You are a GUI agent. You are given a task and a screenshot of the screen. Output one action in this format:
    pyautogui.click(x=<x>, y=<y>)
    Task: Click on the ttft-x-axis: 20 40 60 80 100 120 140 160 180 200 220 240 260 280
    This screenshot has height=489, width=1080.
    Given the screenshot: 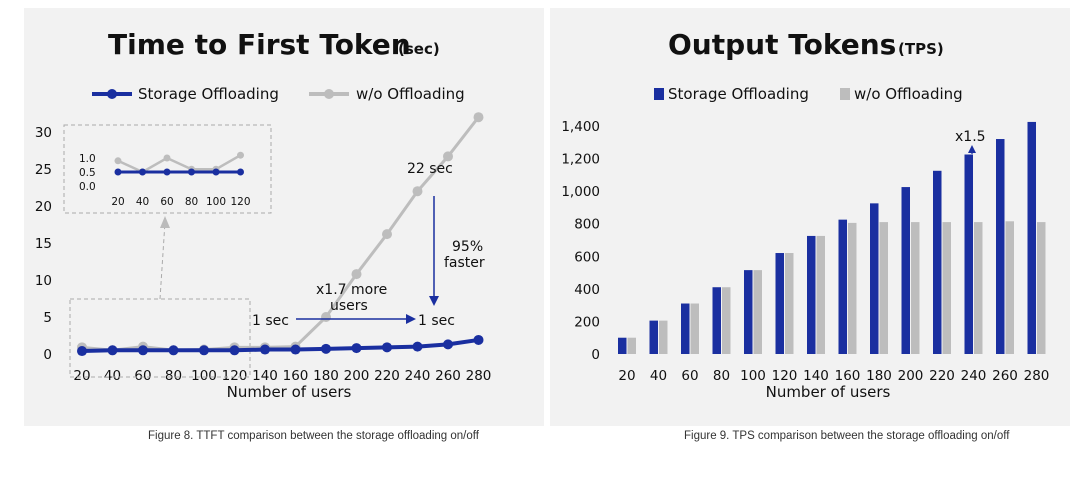 What is the action you would take?
    pyautogui.click(x=282, y=376)
    